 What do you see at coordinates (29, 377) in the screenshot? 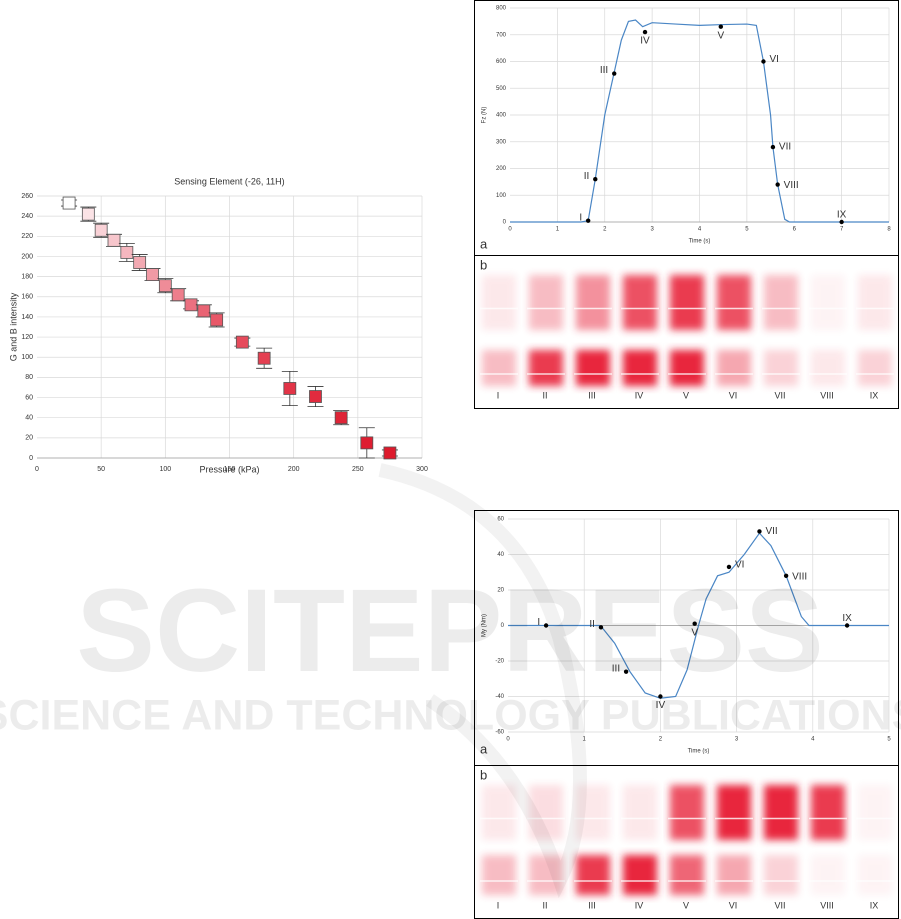
I see `y-tick-label: 80` at bounding box center [29, 377].